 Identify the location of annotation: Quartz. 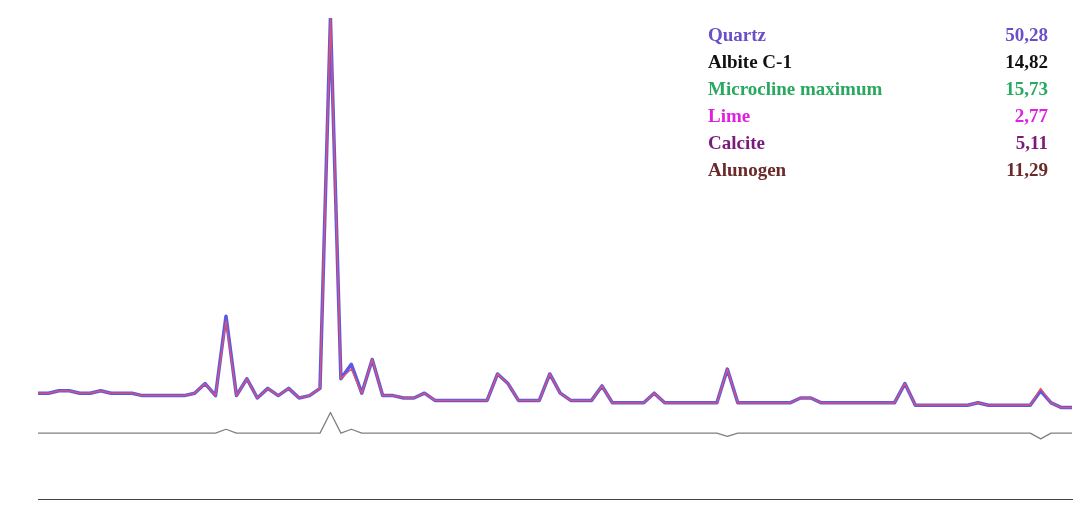
(738, 35).